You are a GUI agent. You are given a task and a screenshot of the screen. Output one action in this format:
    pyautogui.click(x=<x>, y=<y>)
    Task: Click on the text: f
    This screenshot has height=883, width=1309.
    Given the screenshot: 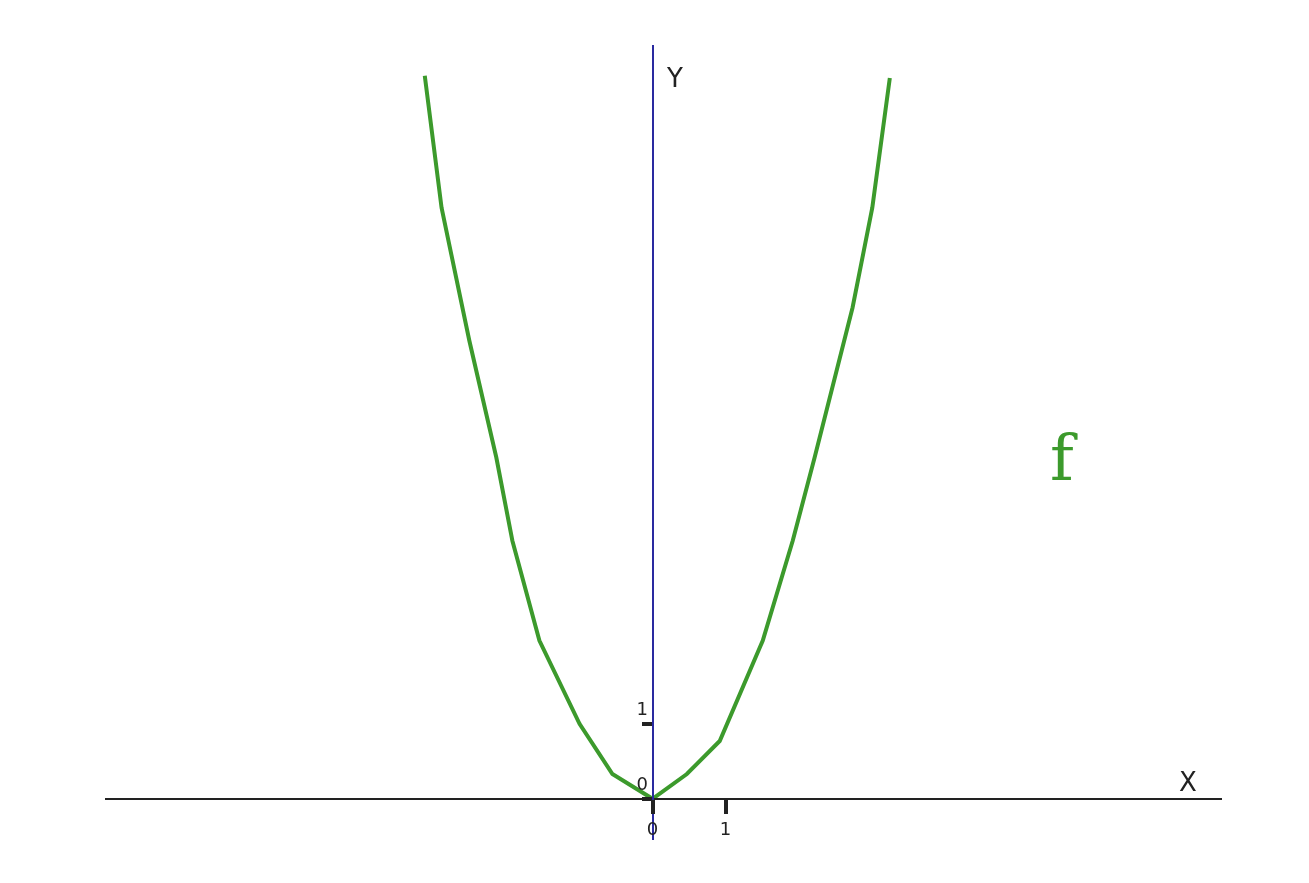 What is the action you would take?
    pyautogui.click(x=1064, y=458)
    